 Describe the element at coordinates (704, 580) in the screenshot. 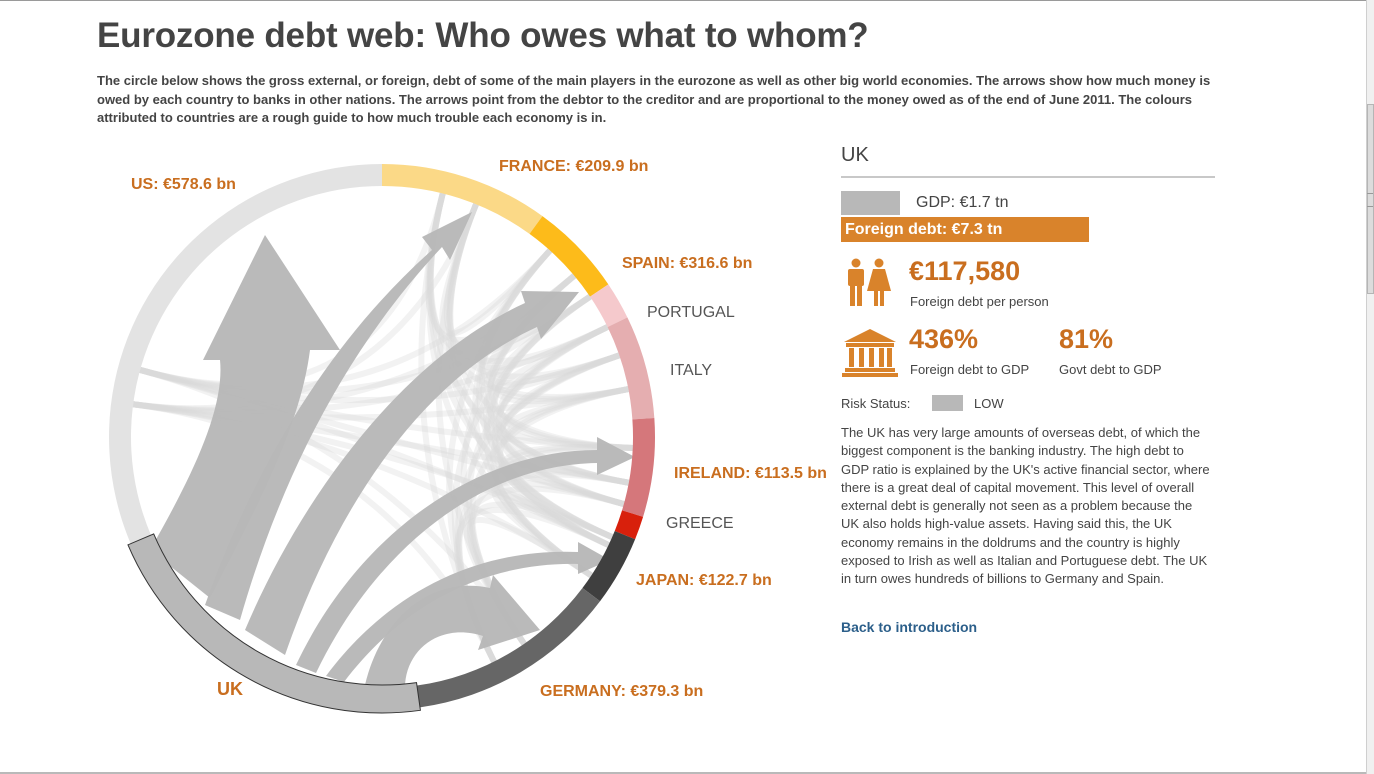

I see `label-japan: JAPAN: €122.7 bn` at that location.